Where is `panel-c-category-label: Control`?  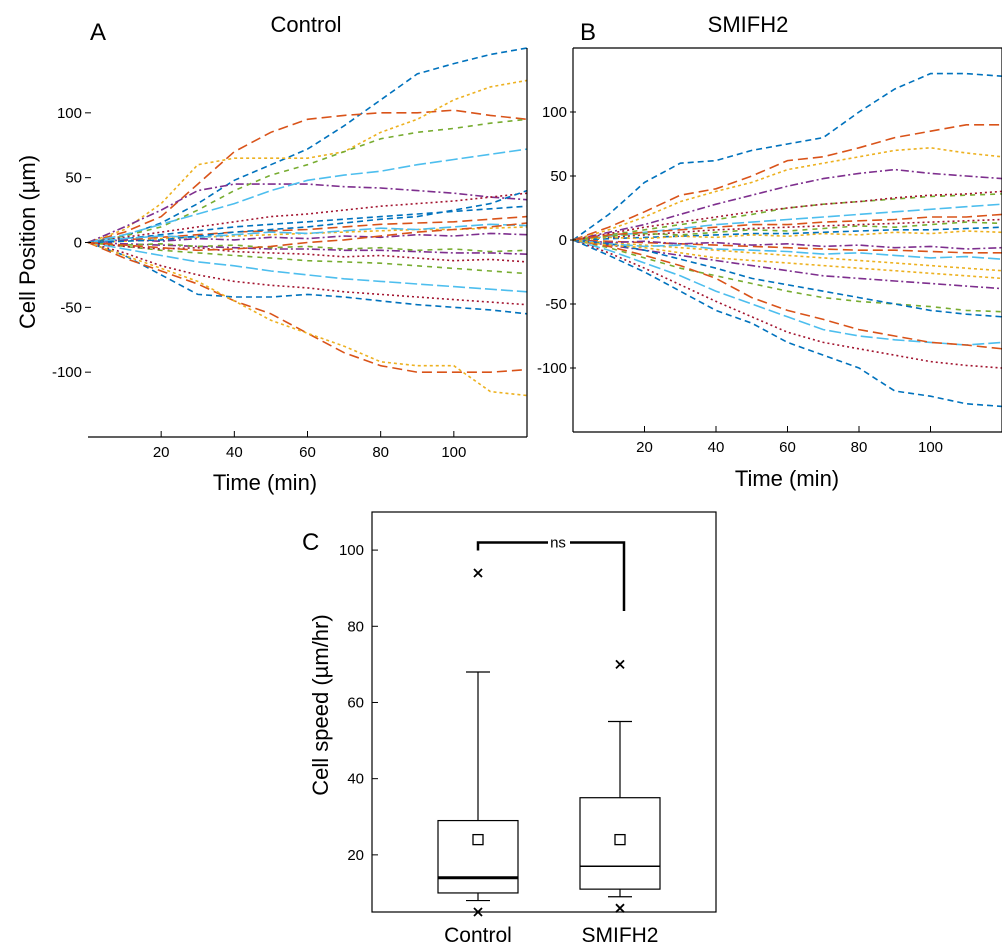 panel-c-category-label: Control is located at coordinates (478, 935).